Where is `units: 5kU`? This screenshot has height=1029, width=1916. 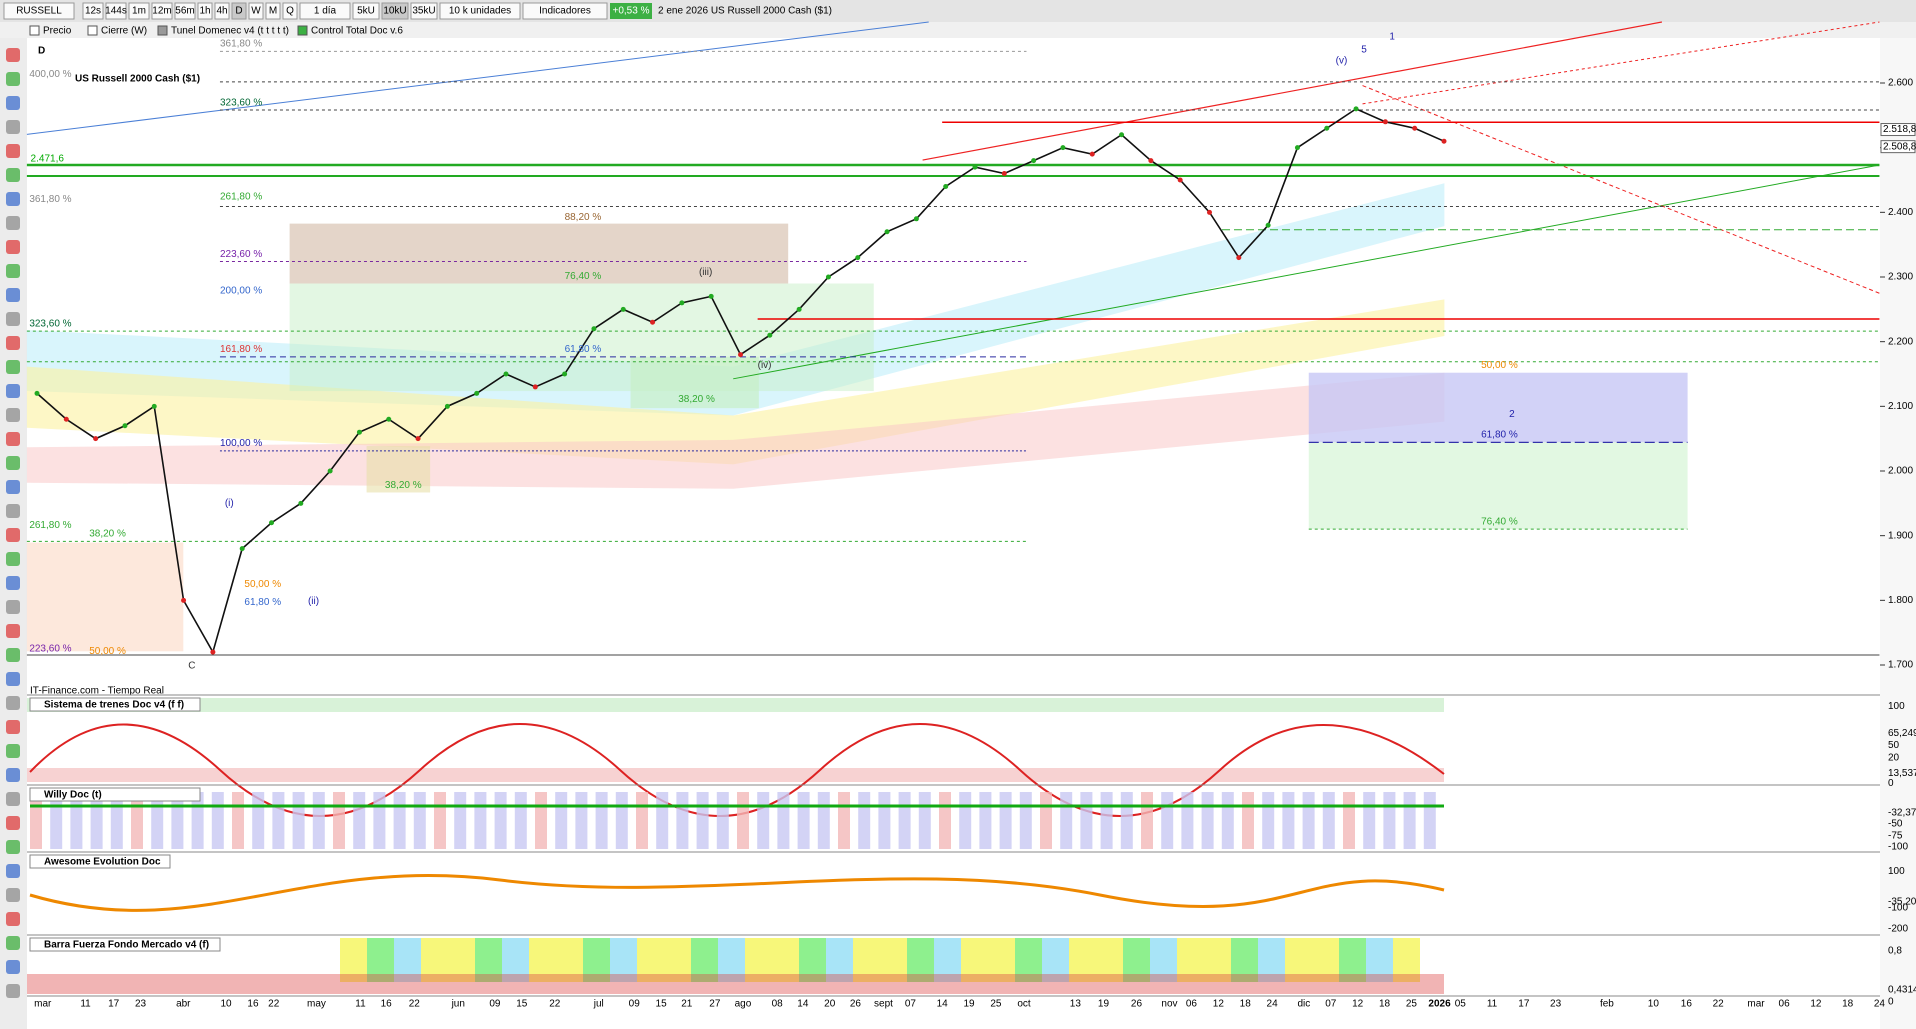
units: 5kU is located at coordinates (366, 11).